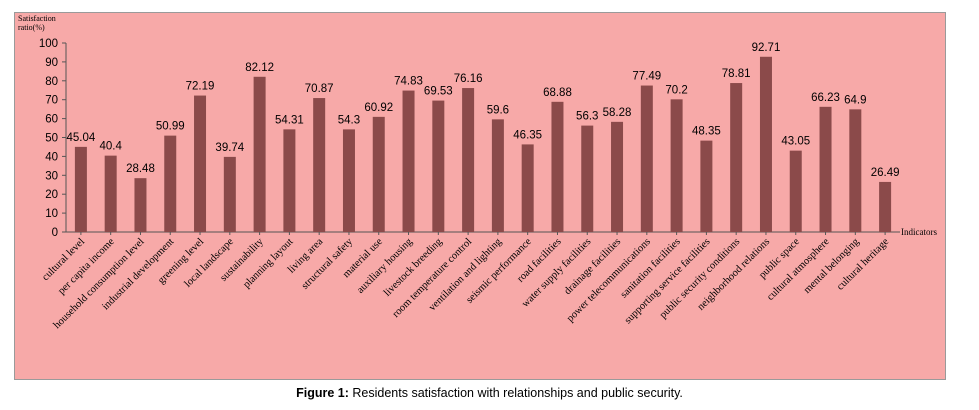 The width and height of the screenshot is (979, 410). Describe the element at coordinates (110, 147) in the screenshot. I see `data-label: 40.4` at that location.